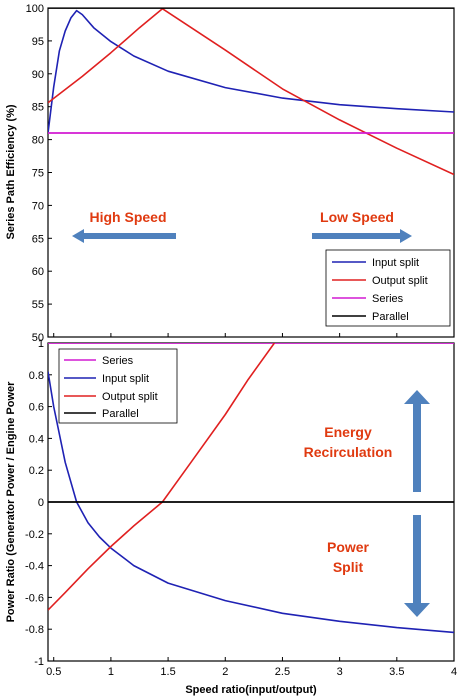 This screenshot has height=699, width=474. I want to click on y-tick-label: 75, so click(38, 174).